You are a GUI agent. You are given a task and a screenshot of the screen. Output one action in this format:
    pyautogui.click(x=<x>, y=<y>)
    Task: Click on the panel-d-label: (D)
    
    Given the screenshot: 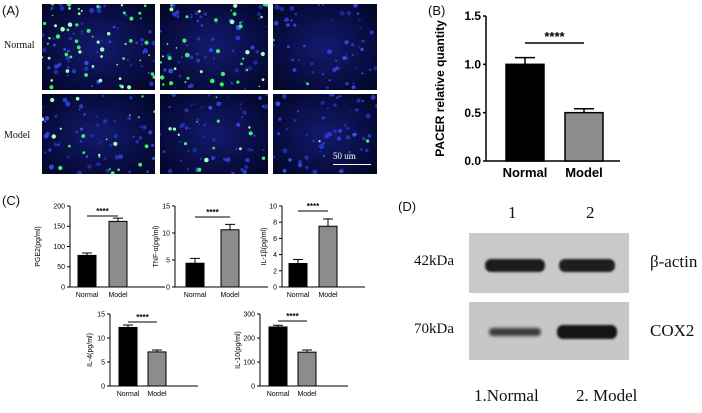 What is the action you would take?
    pyautogui.click(x=407, y=206)
    